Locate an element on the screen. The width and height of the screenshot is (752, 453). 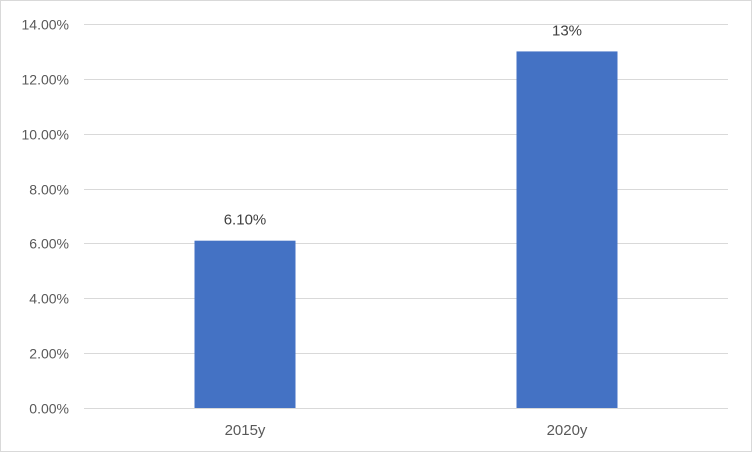
bar-2020y is located at coordinates (567, 230).